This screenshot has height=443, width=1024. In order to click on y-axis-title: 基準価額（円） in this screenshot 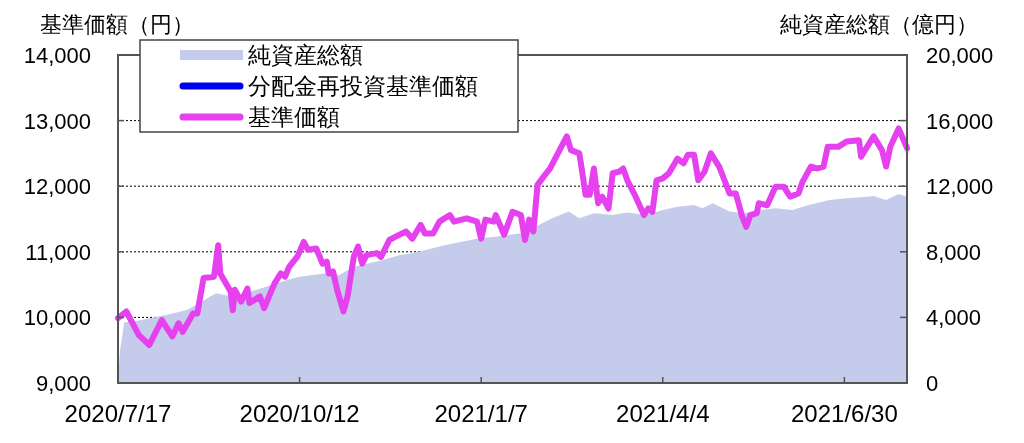, I will do `click(117, 24)`.